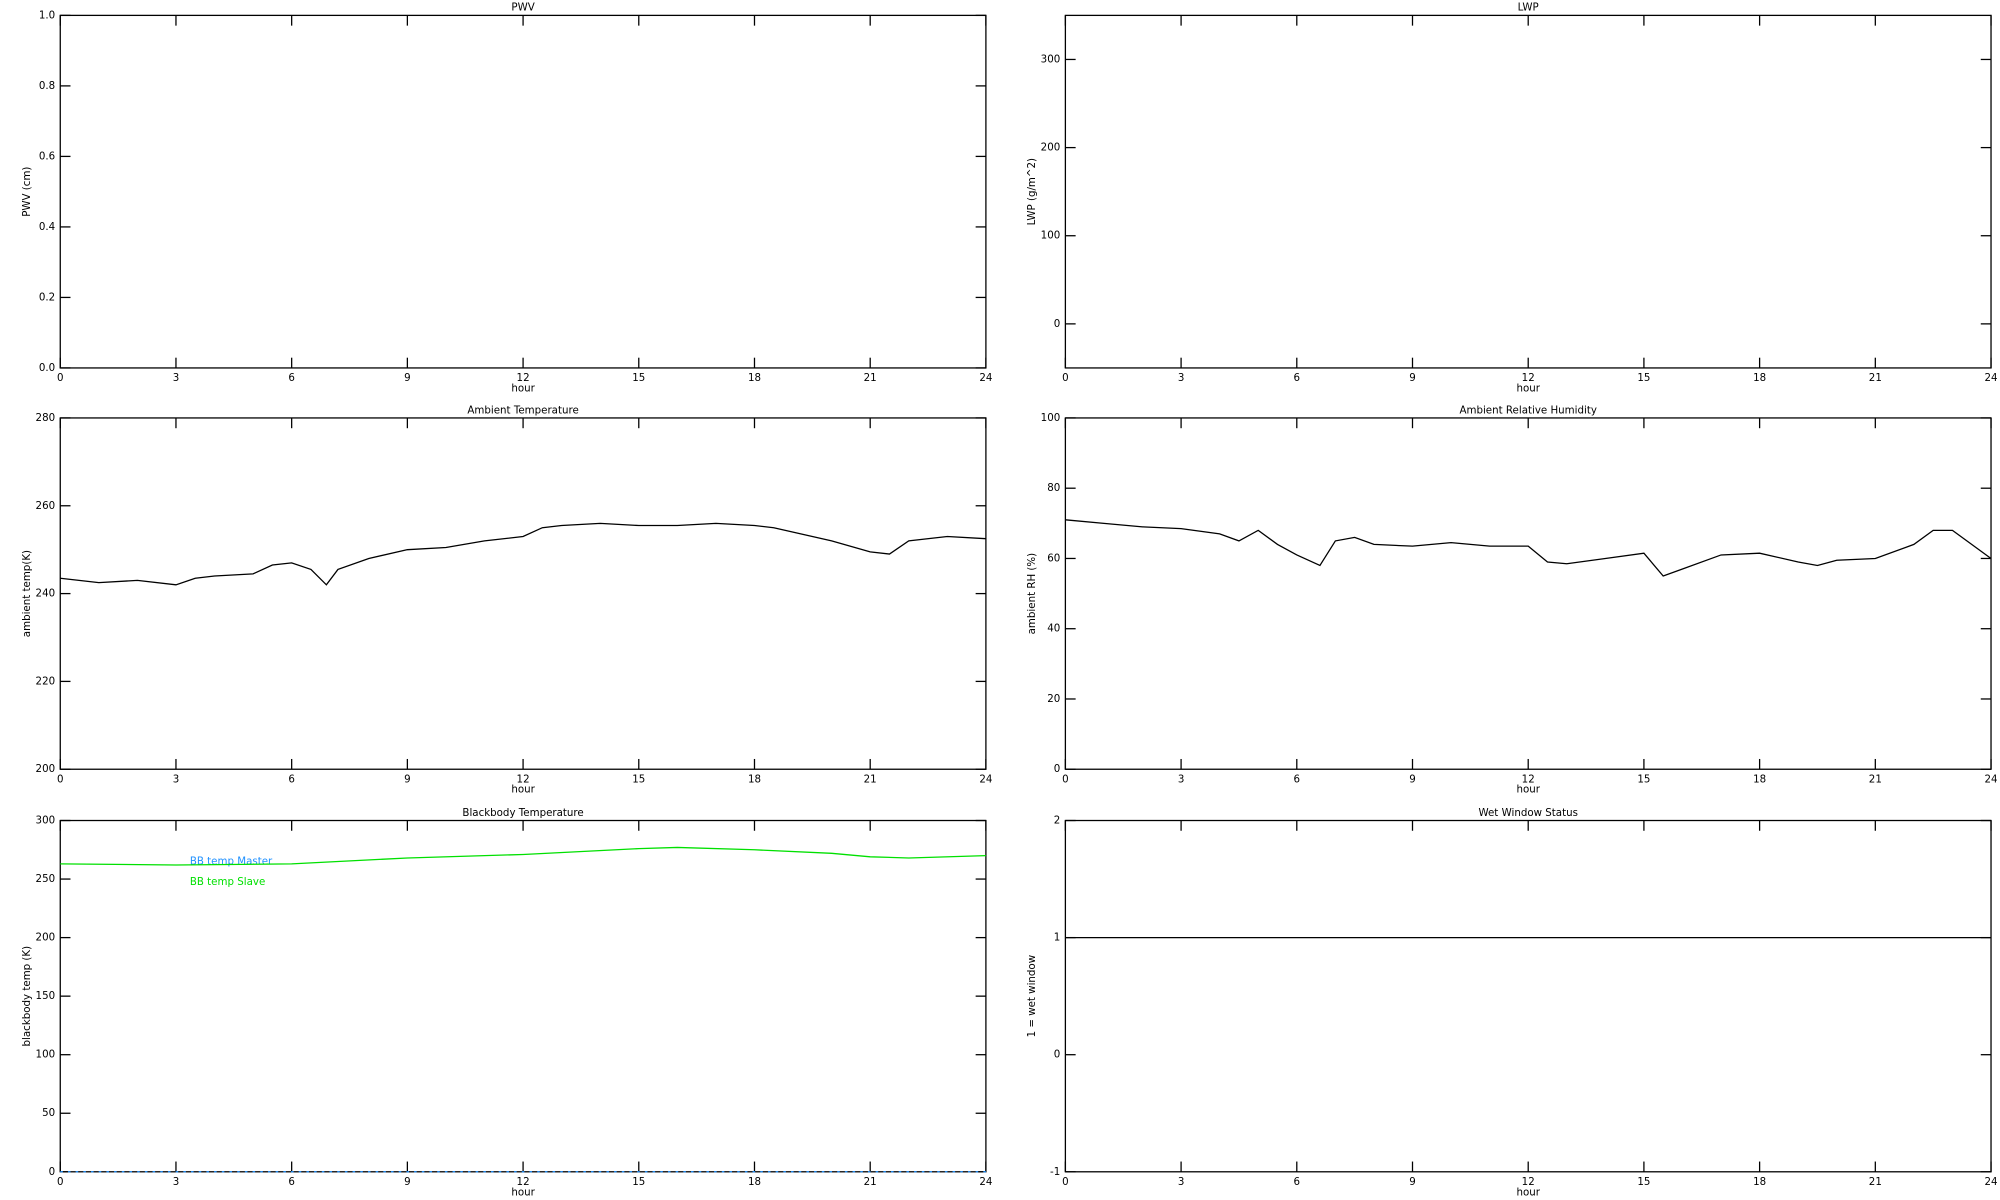 The width and height of the screenshot is (2000, 1200). What do you see at coordinates (1055, 1172) in the screenshot?
I see `y-tick-label: -1` at bounding box center [1055, 1172].